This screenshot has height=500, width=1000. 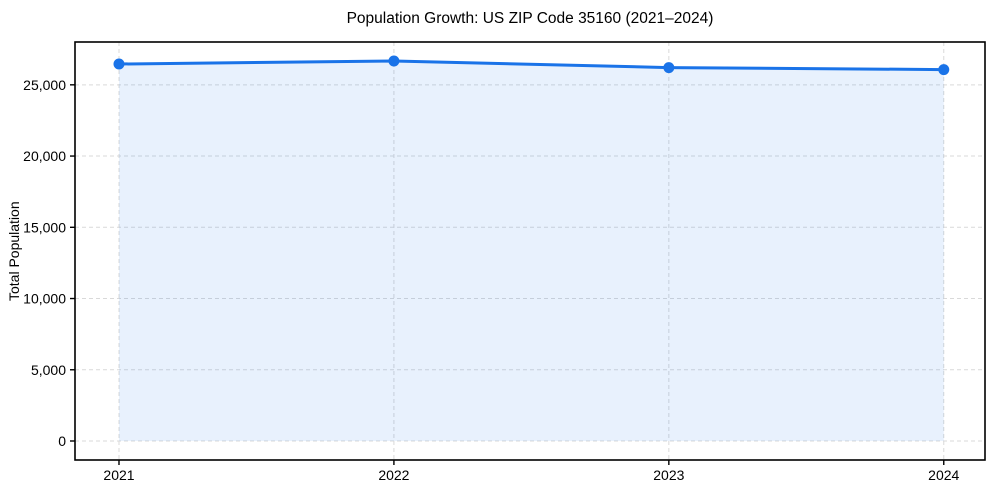 What do you see at coordinates (44, 299) in the screenshot?
I see `y-tick-label: 10,000` at bounding box center [44, 299].